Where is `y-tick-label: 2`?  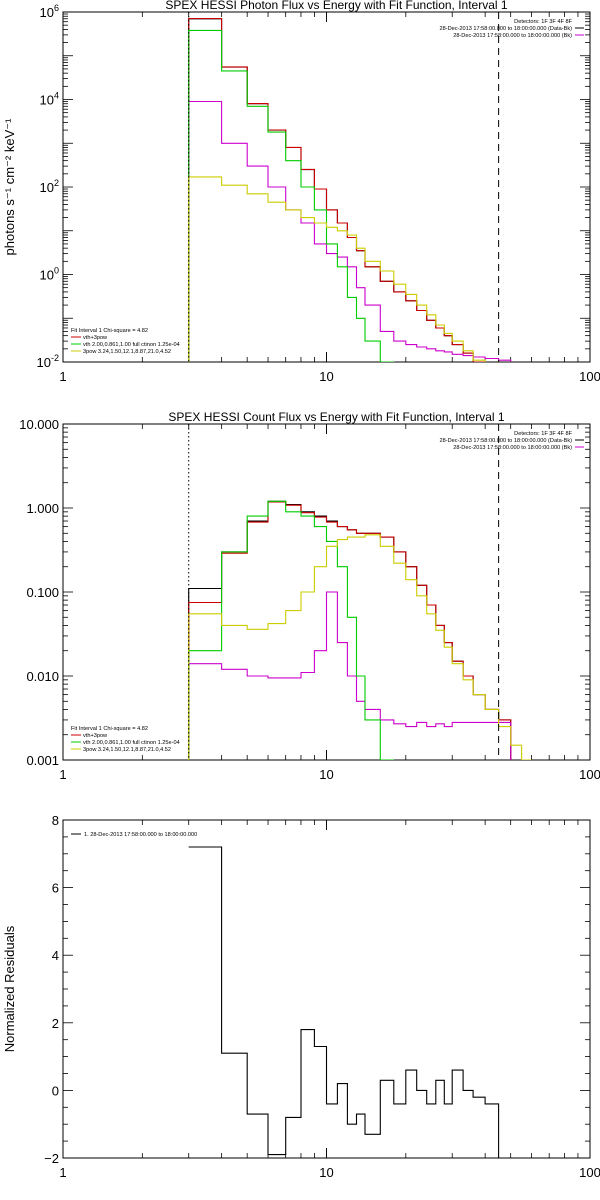 y-tick-label: 2 is located at coordinates (55, 1023).